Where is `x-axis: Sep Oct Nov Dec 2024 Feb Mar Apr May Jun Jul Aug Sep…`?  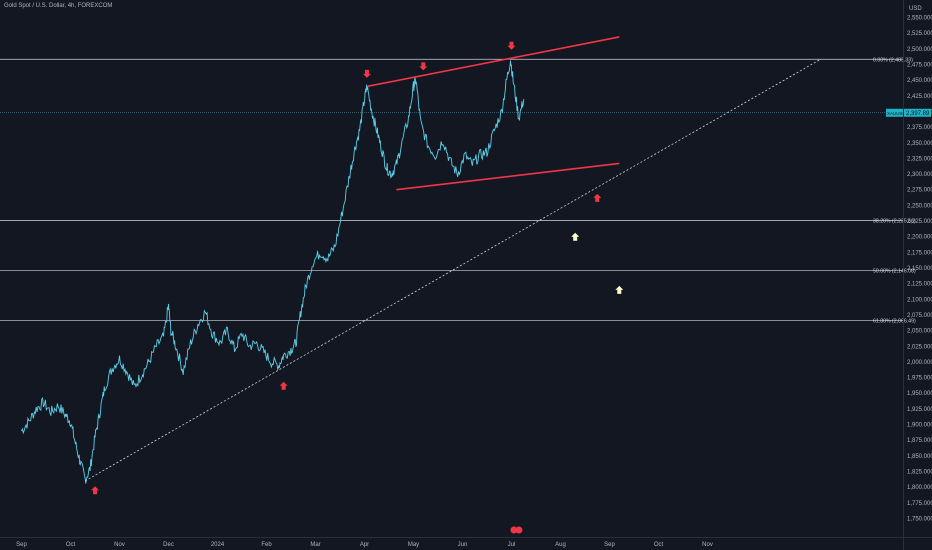 x-axis: Sep Oct Nov Dec 2024 Feb Mar Apr May Jun Jul Aug Sep… is located at coordinates (466, 537).